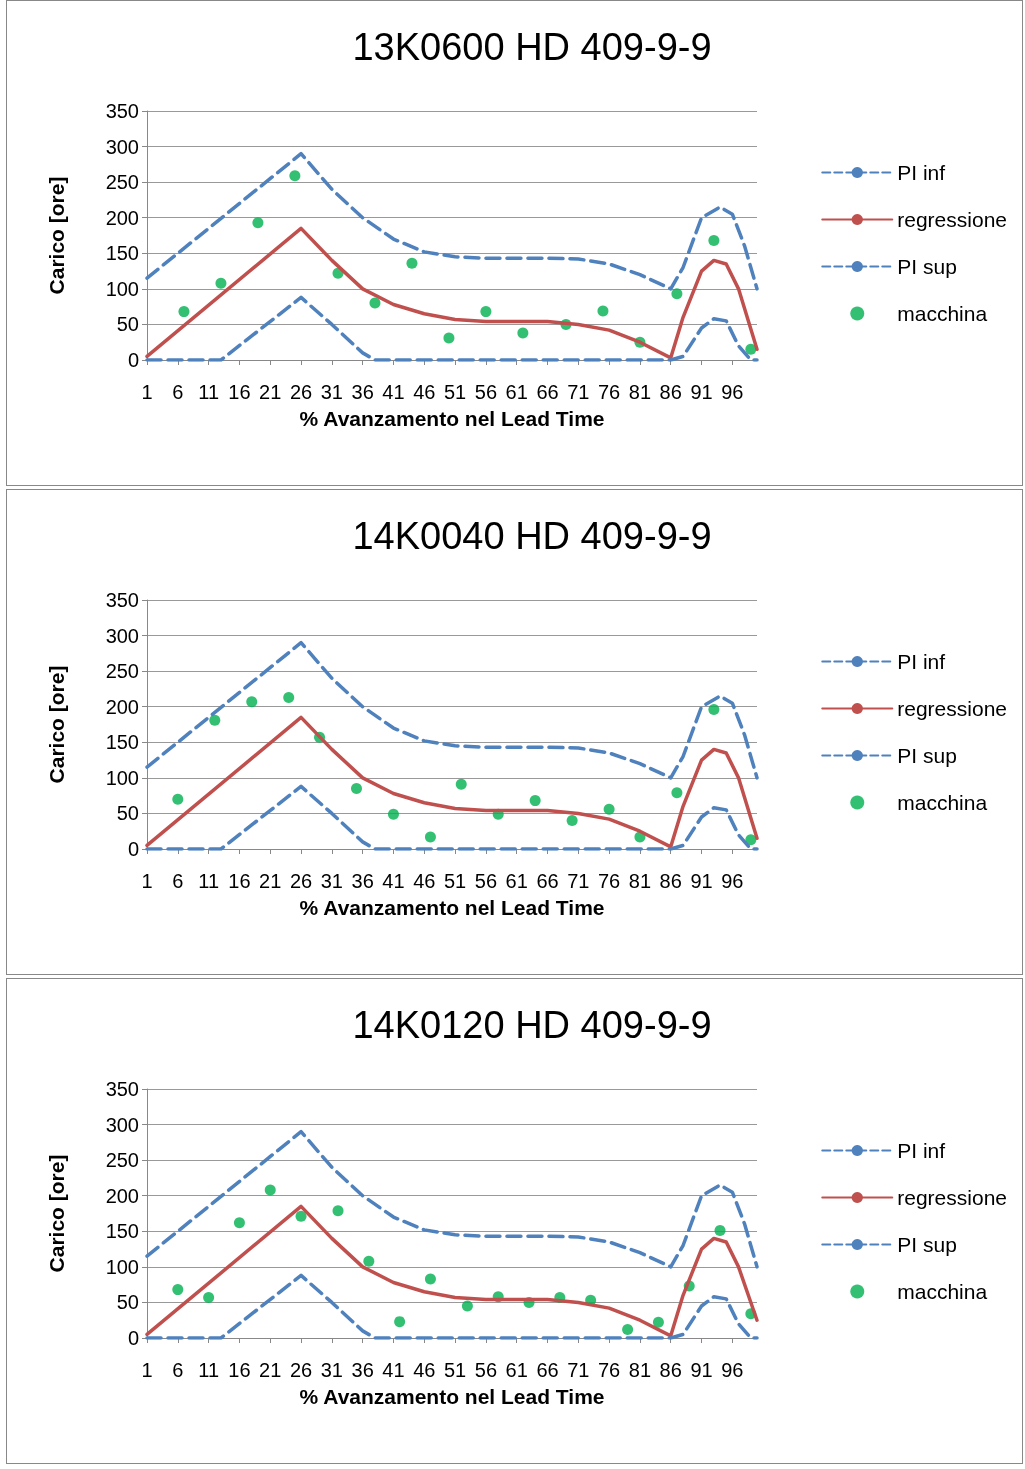 The image size is (1025, 1469). What do you see at coordinates (942, 802) in the screenshot?
I see `legend-label: macchina` at bounding box center [942, 802].